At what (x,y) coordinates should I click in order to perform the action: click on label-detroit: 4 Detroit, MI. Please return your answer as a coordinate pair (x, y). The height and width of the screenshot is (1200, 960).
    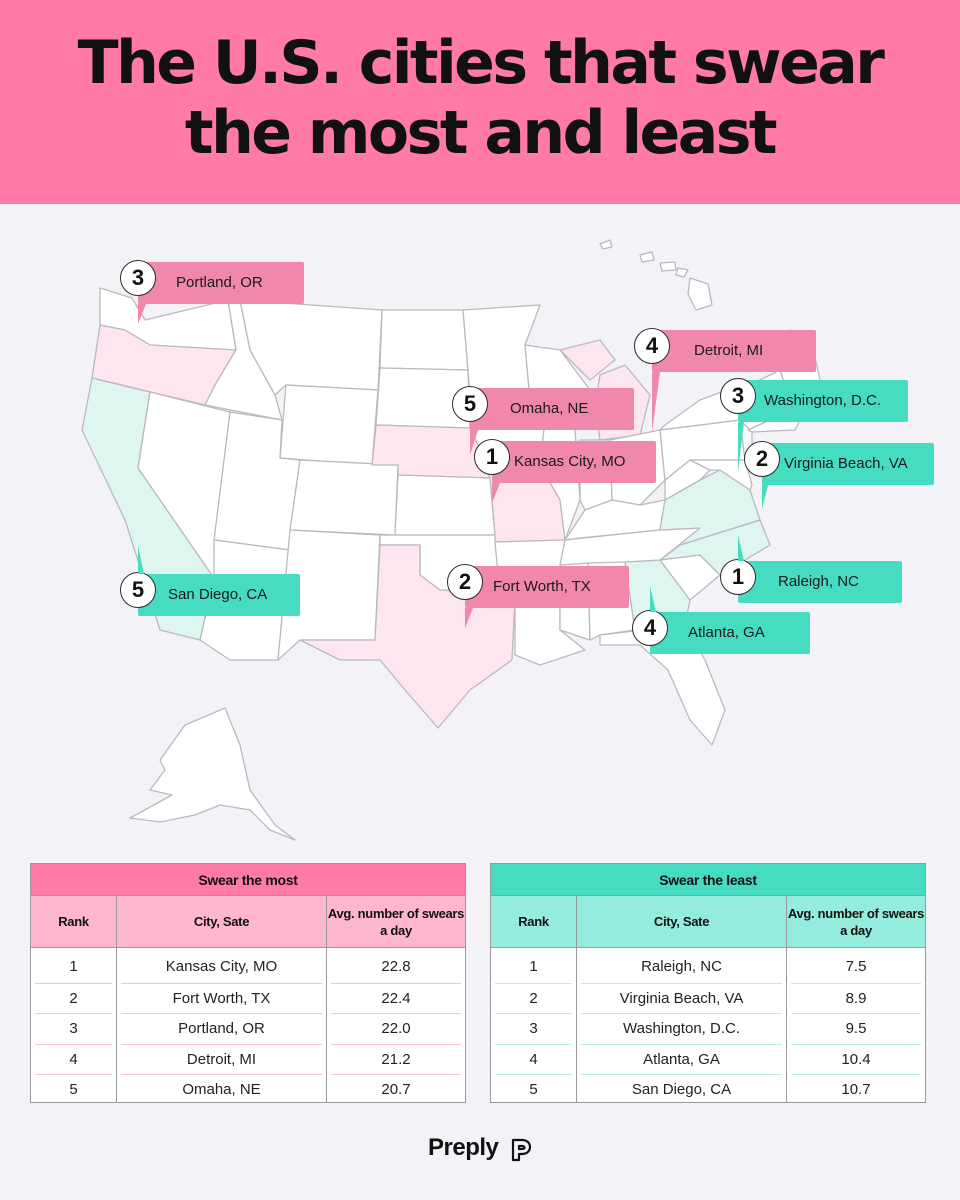
    Looking at the image, I should click on (725, 350).